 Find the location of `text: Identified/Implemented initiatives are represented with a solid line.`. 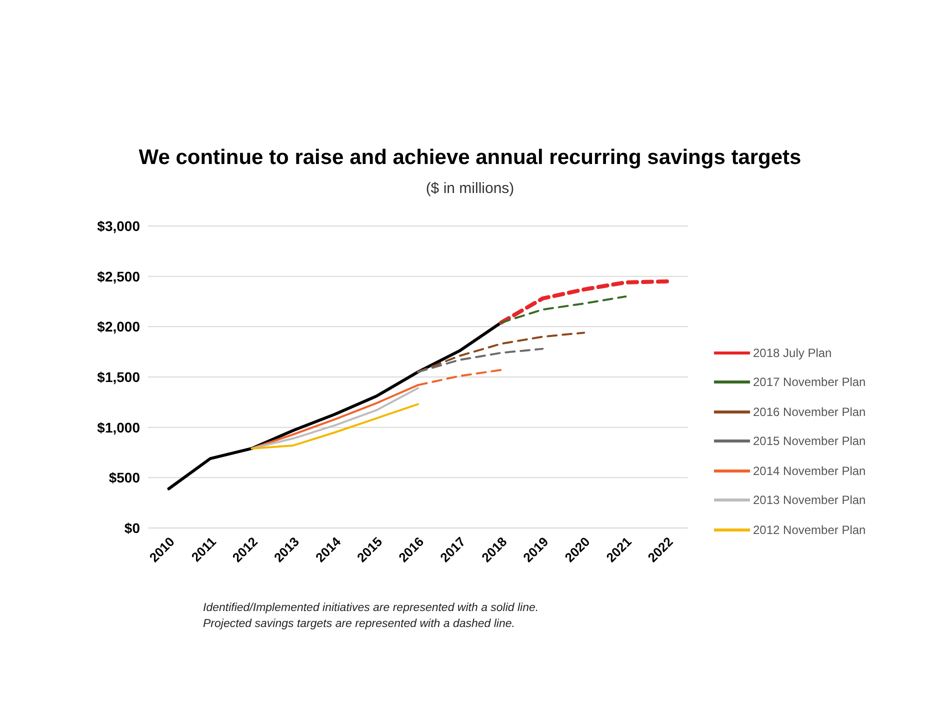

text: Identified/Implemented initiatives are represented with a solid line. is located at coordinates (371, 608).